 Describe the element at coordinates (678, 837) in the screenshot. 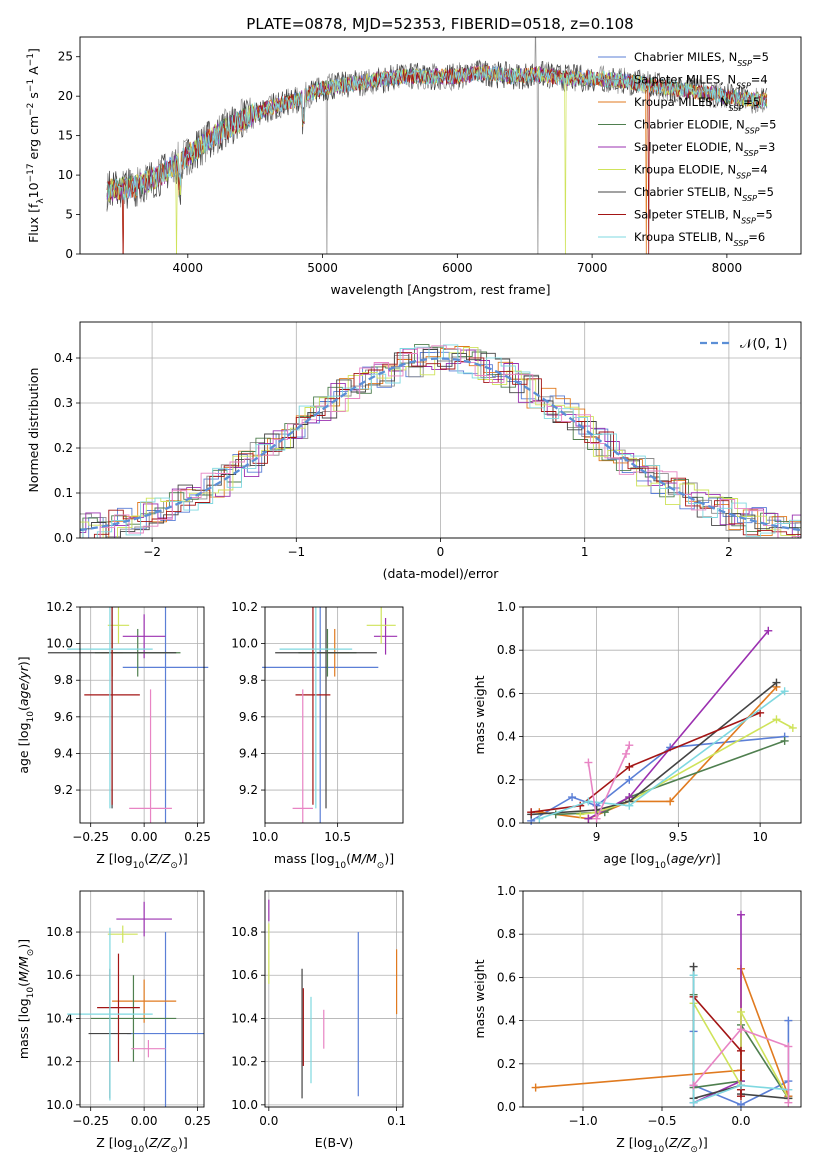

I see `x-tick-label: 9.5` at that location.